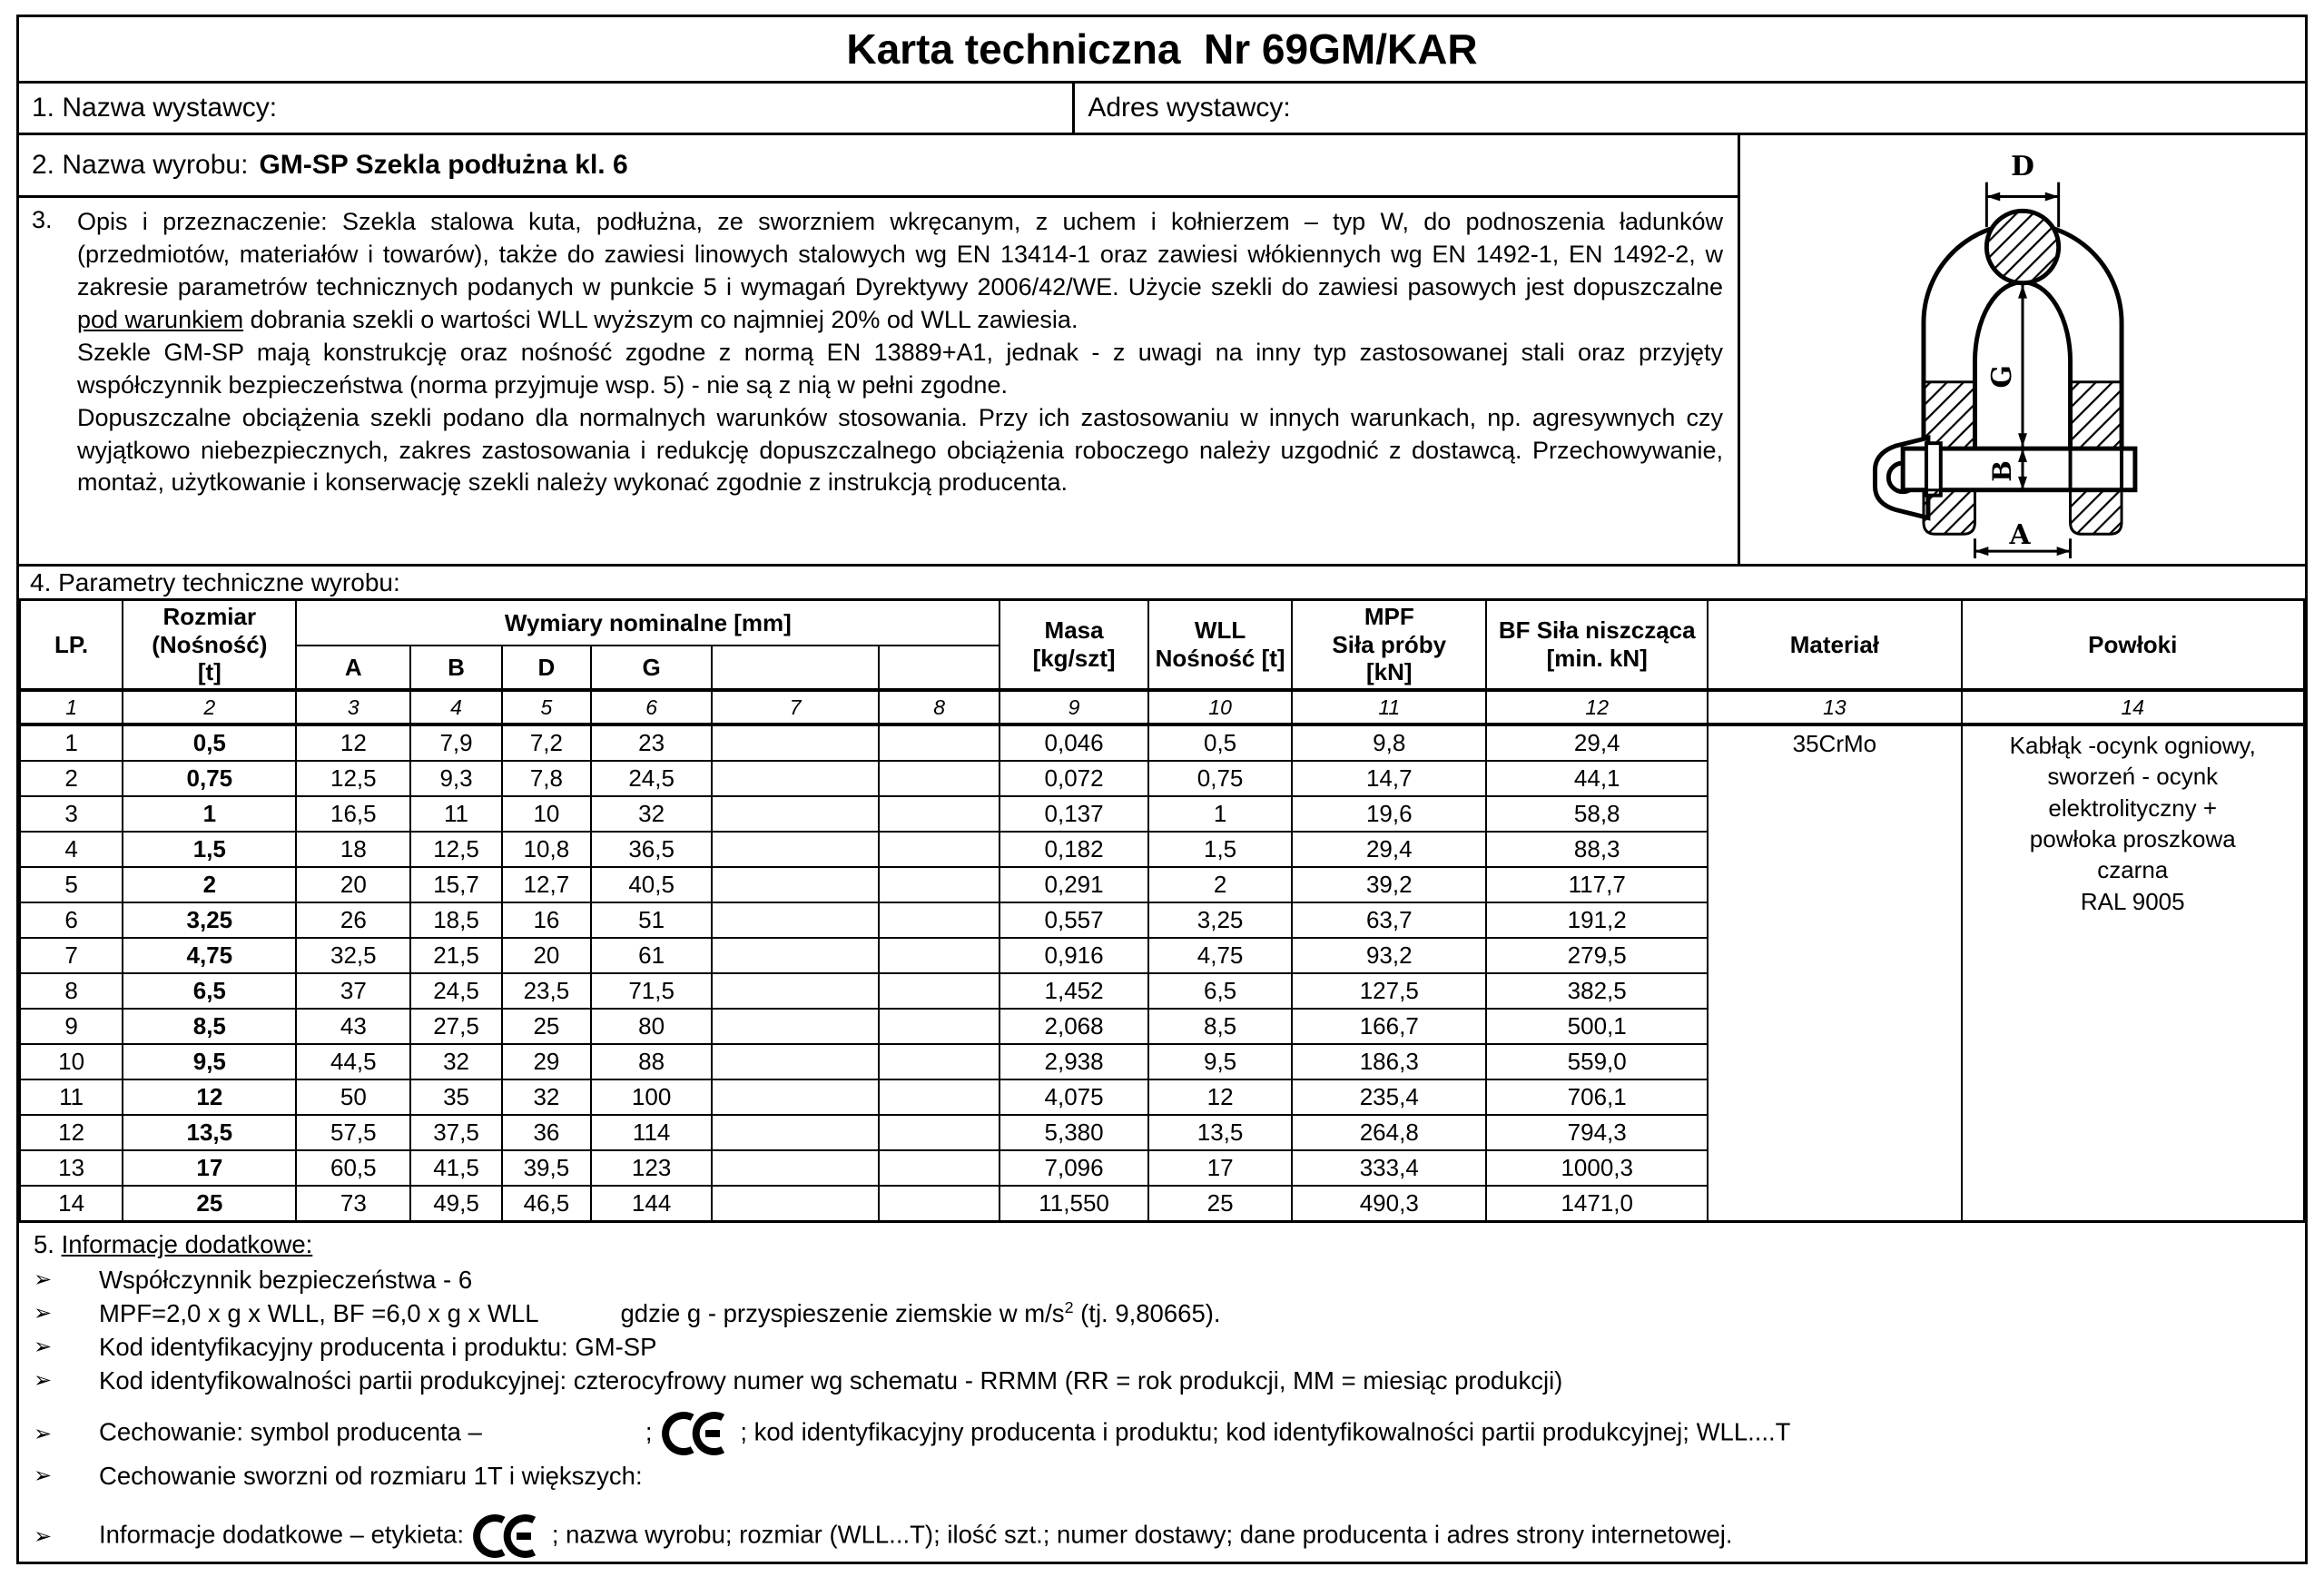 The image size is (2324, 1577). What do you see at coordinates (1074, 1168) in the screenshot?
I see `cell-mass: 7,096` at bounding box center [1074, 1168].